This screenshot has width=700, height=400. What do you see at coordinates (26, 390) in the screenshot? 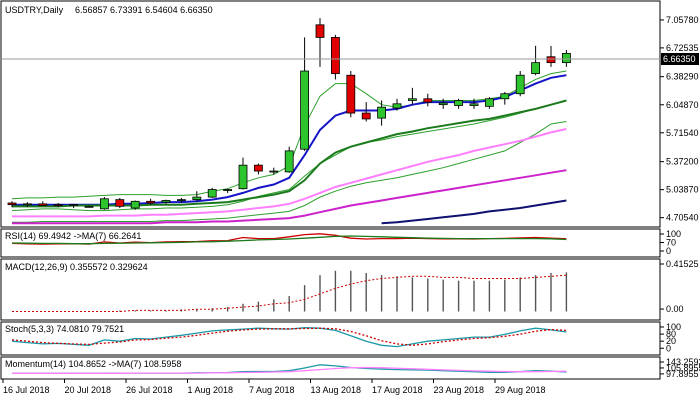
I see `time-tick-label: 16 Jul 2018` at bounding box center [26, 390].